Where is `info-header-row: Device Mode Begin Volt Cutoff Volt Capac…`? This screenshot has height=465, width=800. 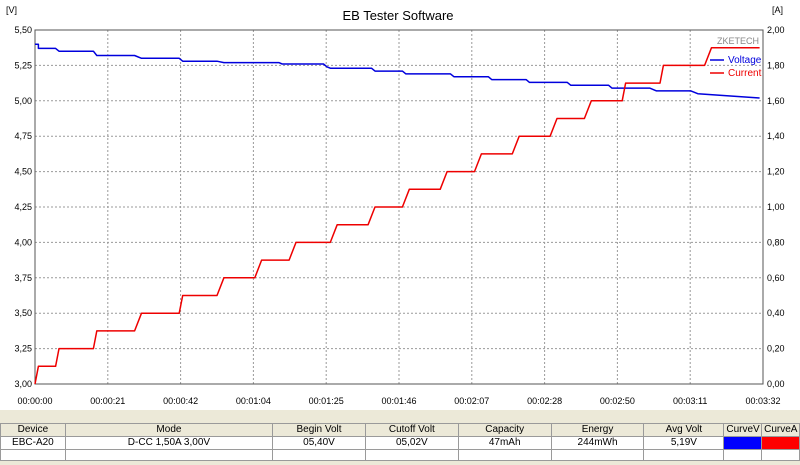 info-header-row: Device Mode Begin Volt Cutoff Volt Capac… is located at coordinates (400, 430).